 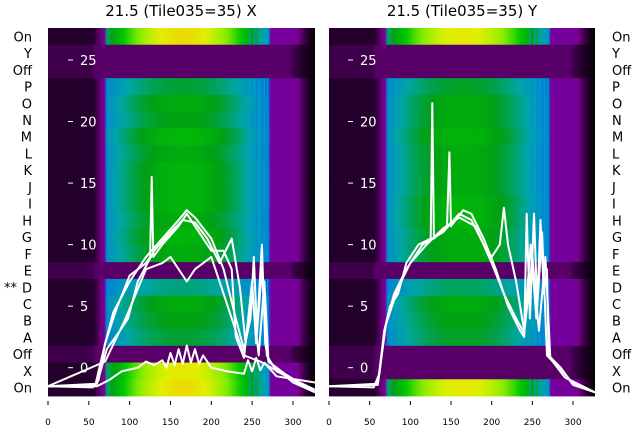 I want to click on x-tick-label: 150, so click(x=170, y=423).